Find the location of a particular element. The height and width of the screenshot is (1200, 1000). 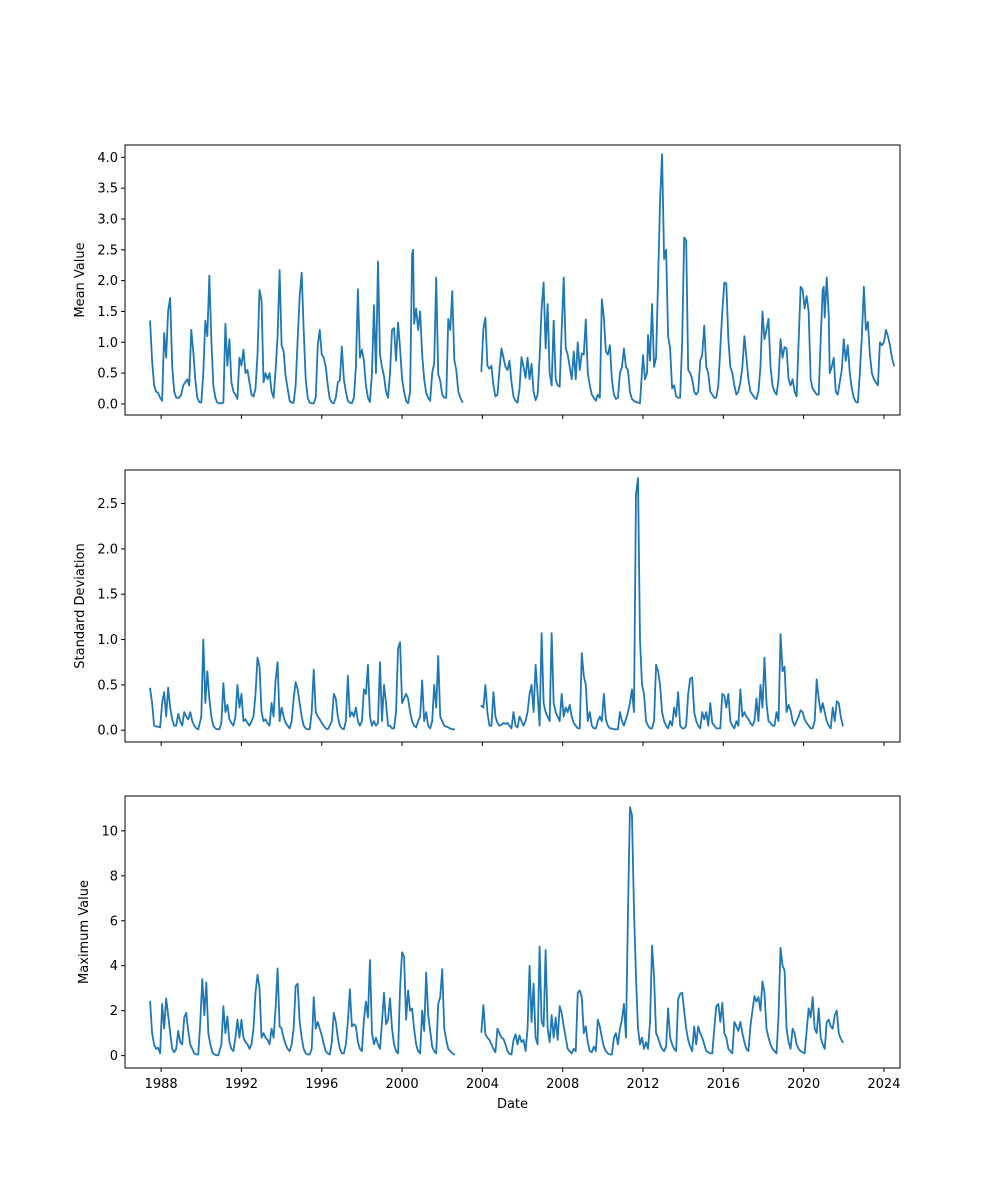

y-tick-label: 10 is located at coordinates (109, 831).